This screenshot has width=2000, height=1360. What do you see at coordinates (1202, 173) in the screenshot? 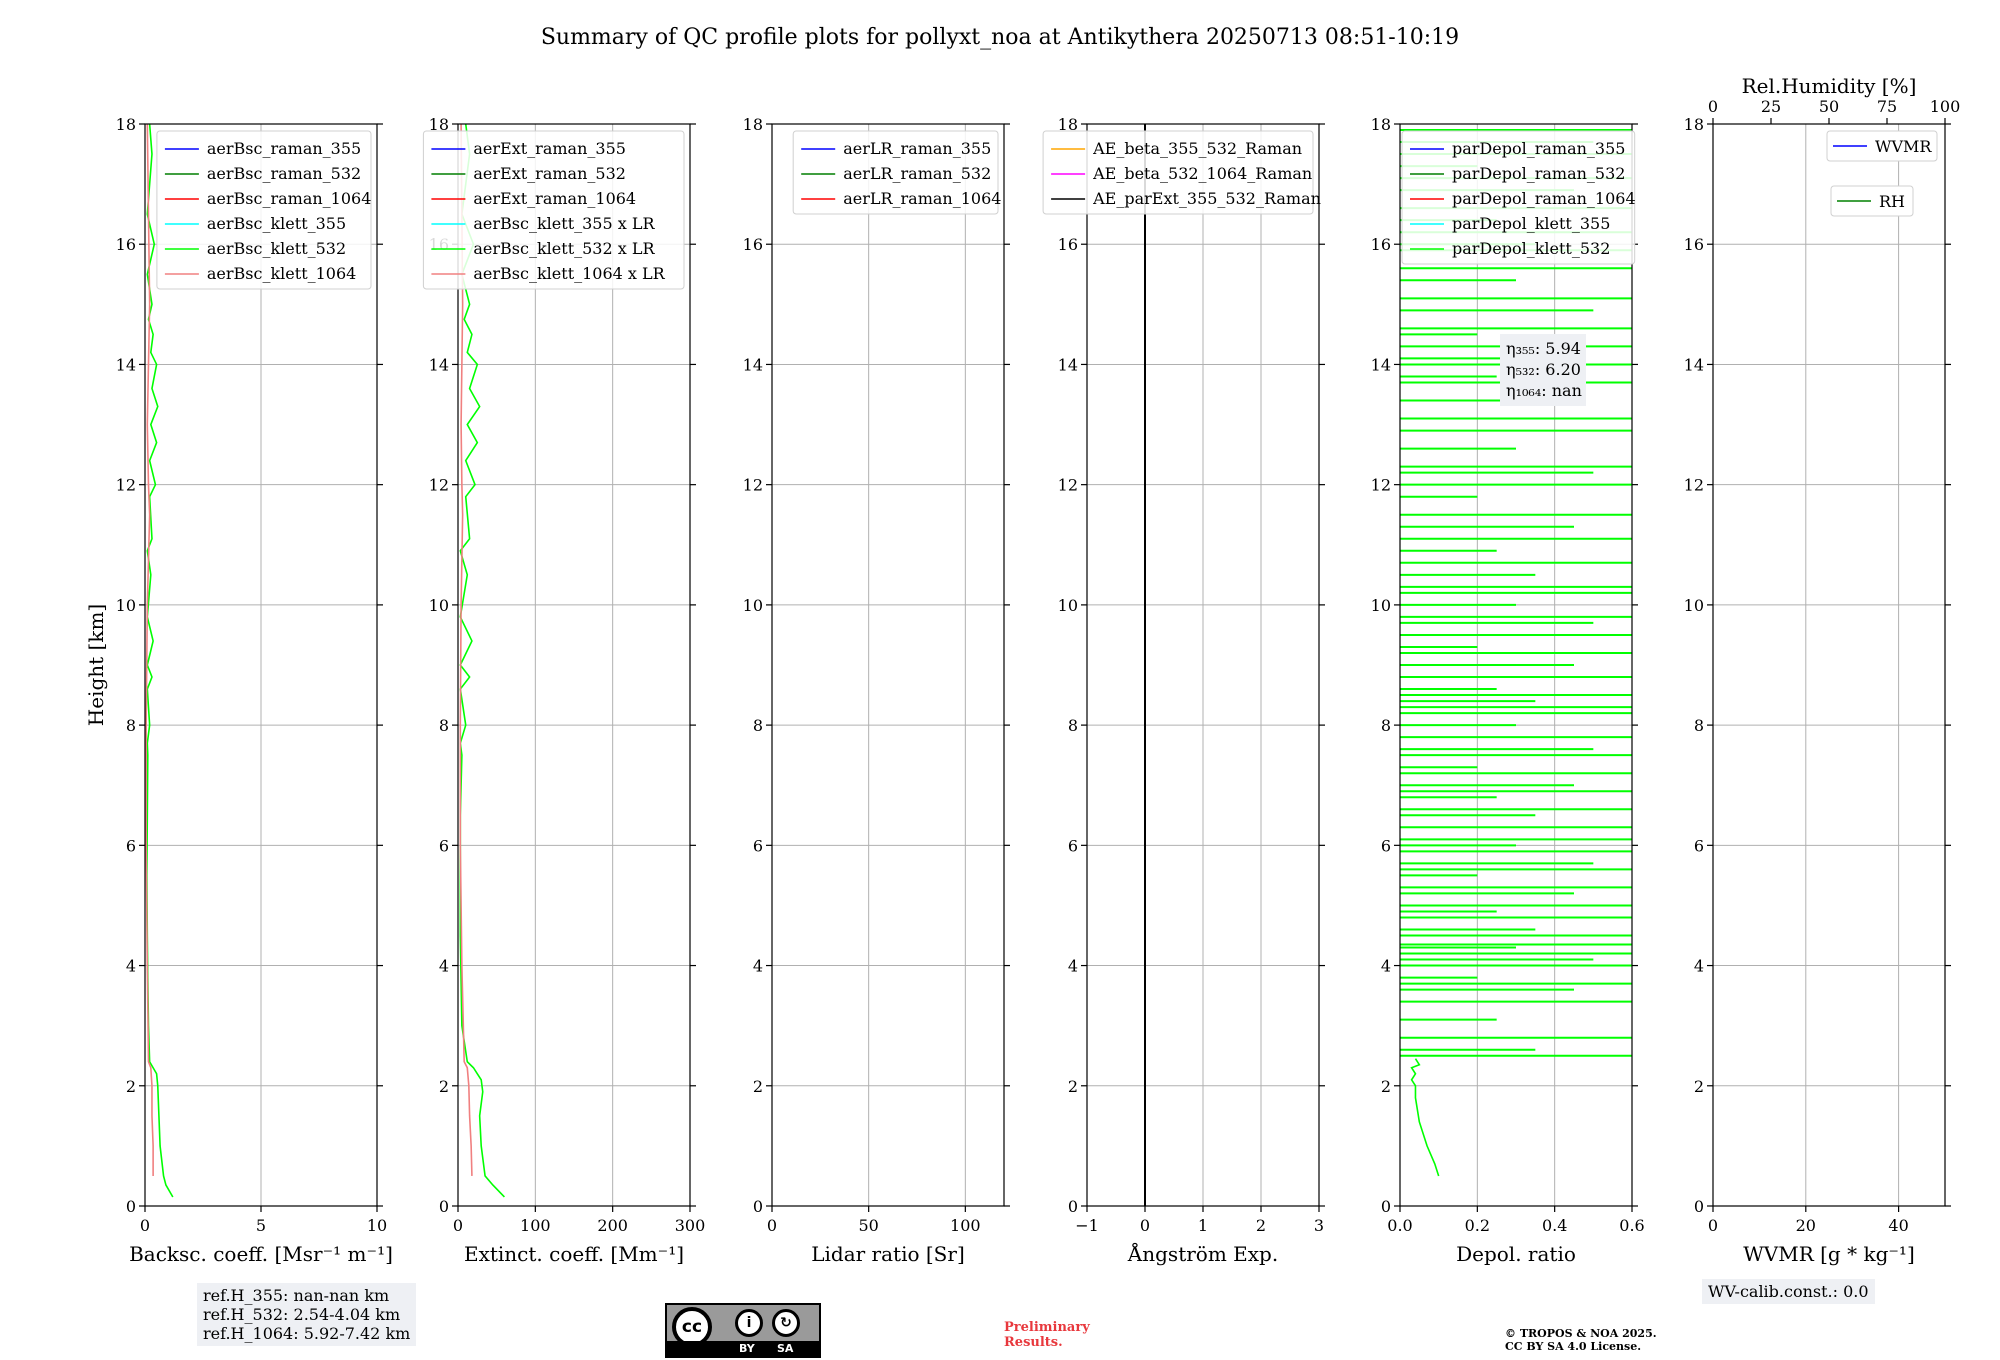
I see `legend-label: AE_beta_532_1064_Raman` at bounding box center [1202, 173].